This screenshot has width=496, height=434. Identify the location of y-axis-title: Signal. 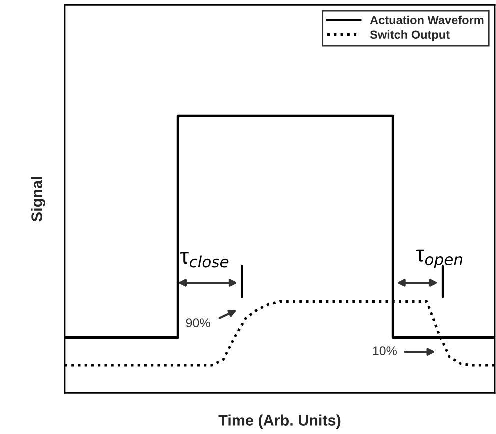
(38, 199).